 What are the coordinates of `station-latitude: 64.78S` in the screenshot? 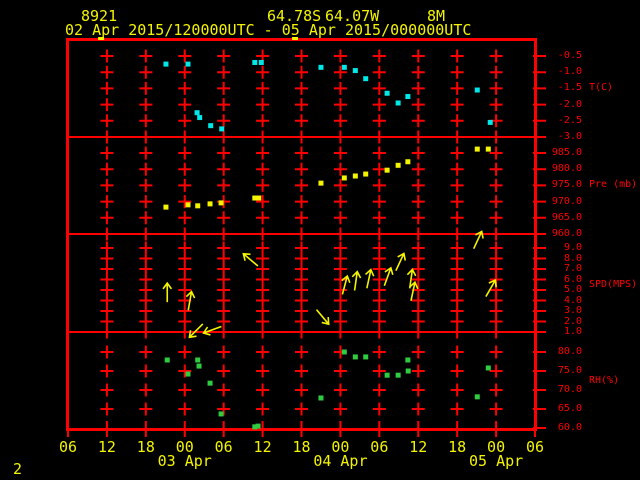 It's located at (294, 16).